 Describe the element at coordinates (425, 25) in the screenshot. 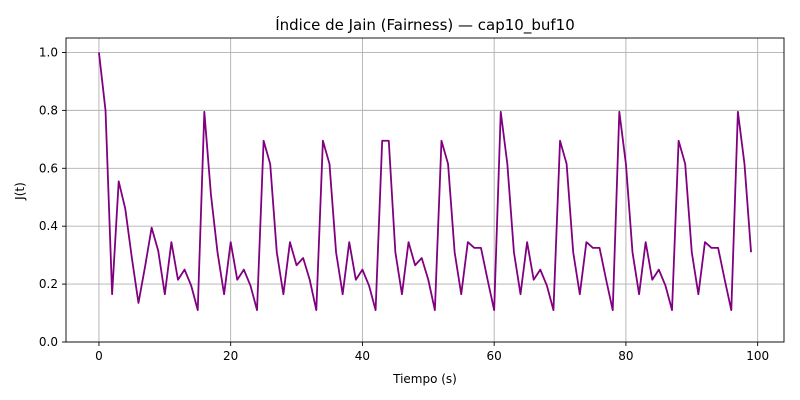

I see `chart-title: Índice de Jain (Fairness) — cap10_buf10` at that location.